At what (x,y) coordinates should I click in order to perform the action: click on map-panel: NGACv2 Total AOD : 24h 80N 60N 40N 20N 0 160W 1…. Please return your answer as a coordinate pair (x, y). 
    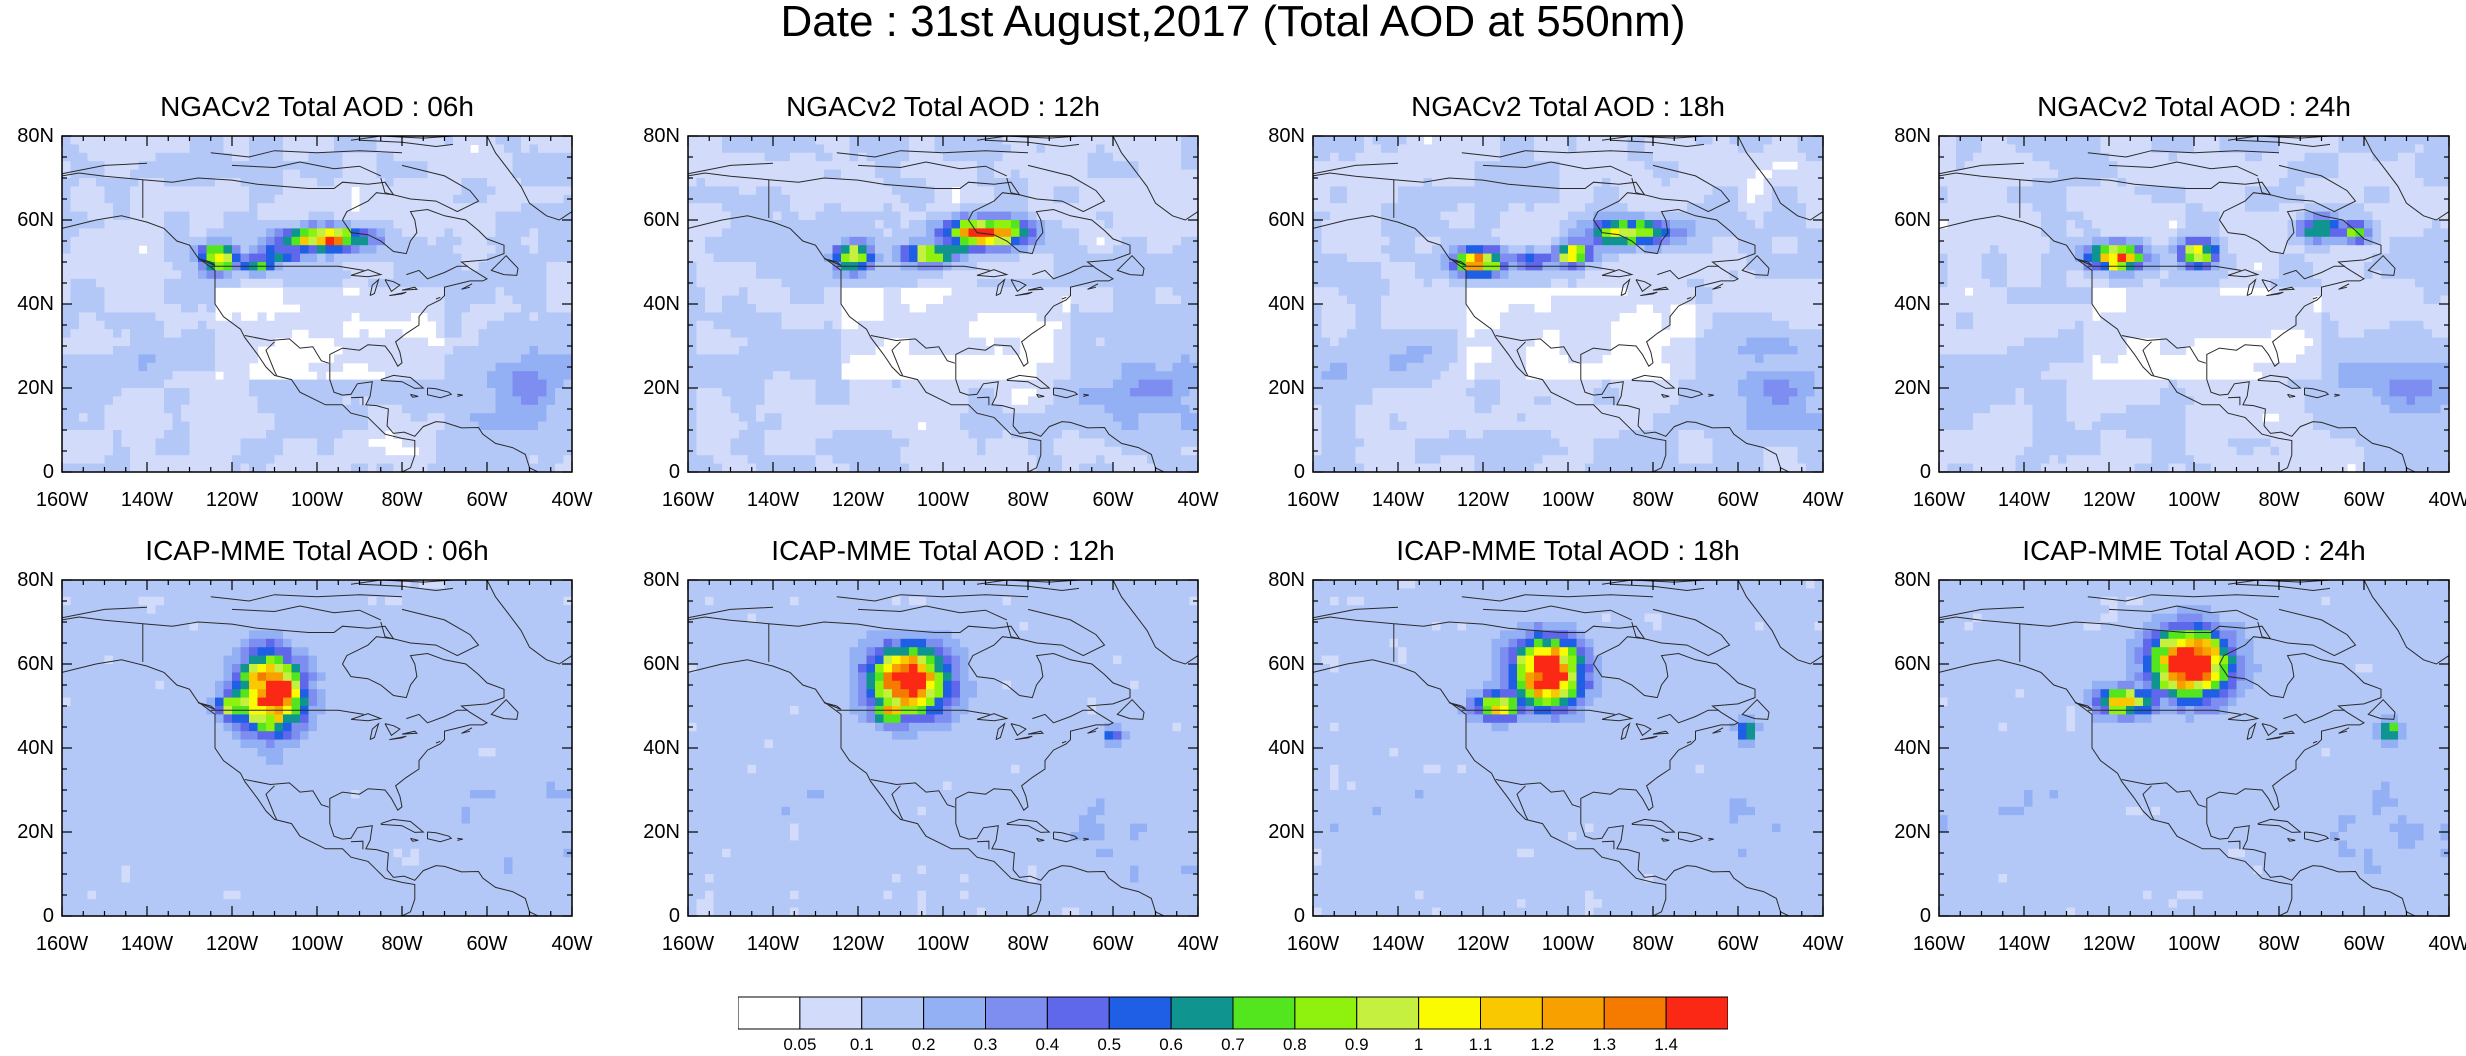
    Looking at the image, I should click on (2180, 301).